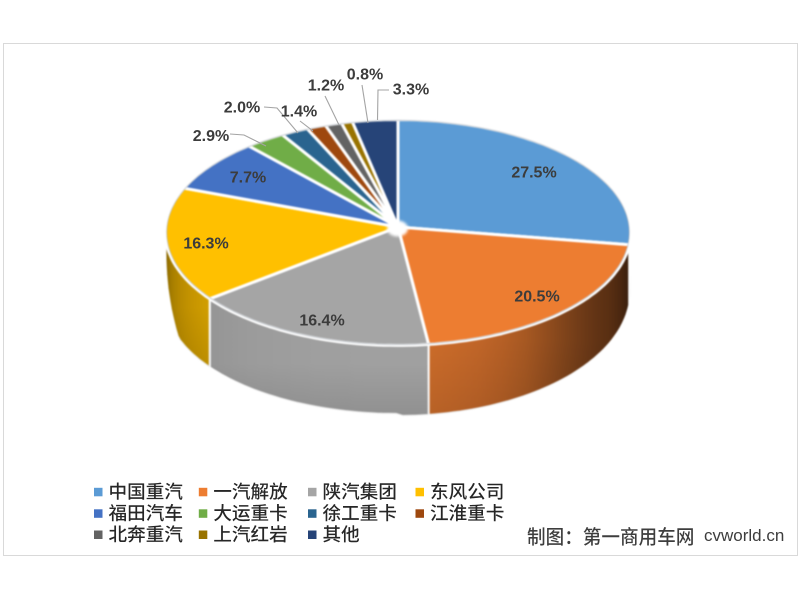  What do you see at coordinates (242, 108) in the screenshot?
I see `svg-text: 2.0%` at bounding box center [242, 108].